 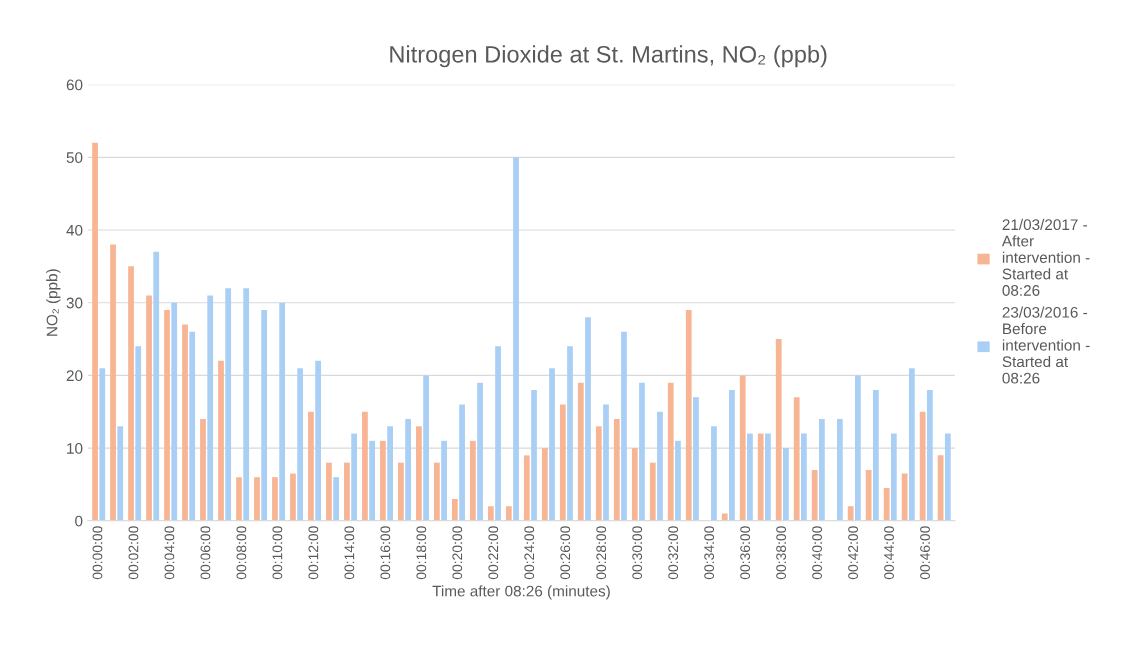 I want to click on x-axis-title: Time after 08:26 (minutes), so click(x=521, y=592).